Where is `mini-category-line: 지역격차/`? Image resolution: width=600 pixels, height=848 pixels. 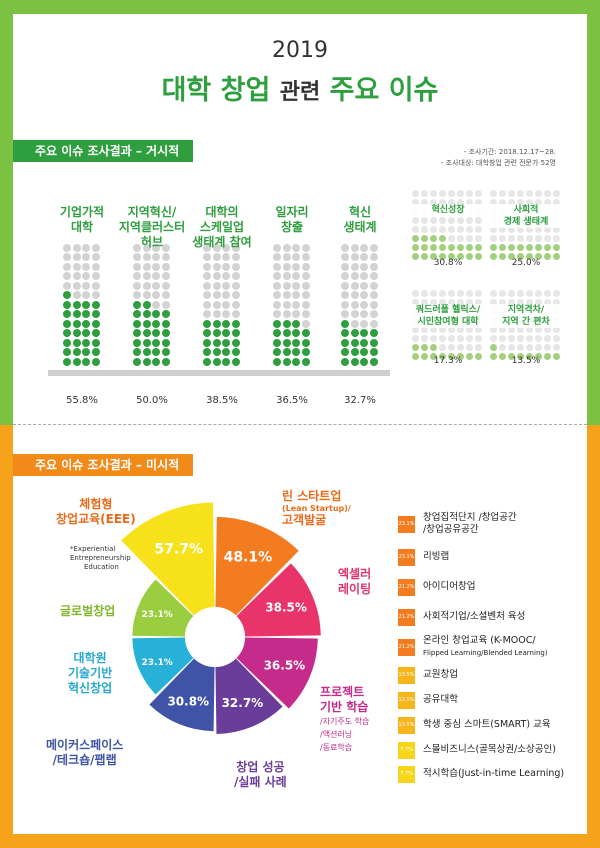 mini-category-line: 지역격차/ is located at coordinates (526, 310).